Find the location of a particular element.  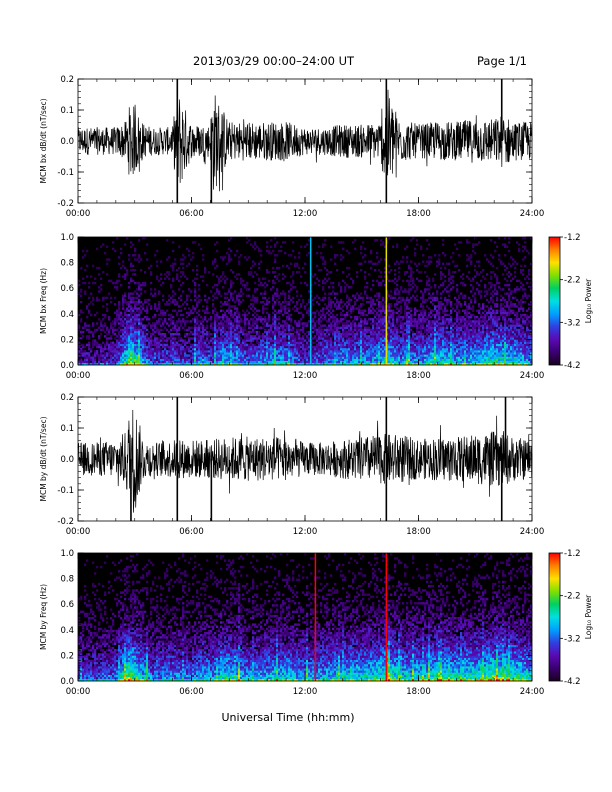

x-axis-title: Universal Time (hh:mm) is located at coordinates (288, 717).